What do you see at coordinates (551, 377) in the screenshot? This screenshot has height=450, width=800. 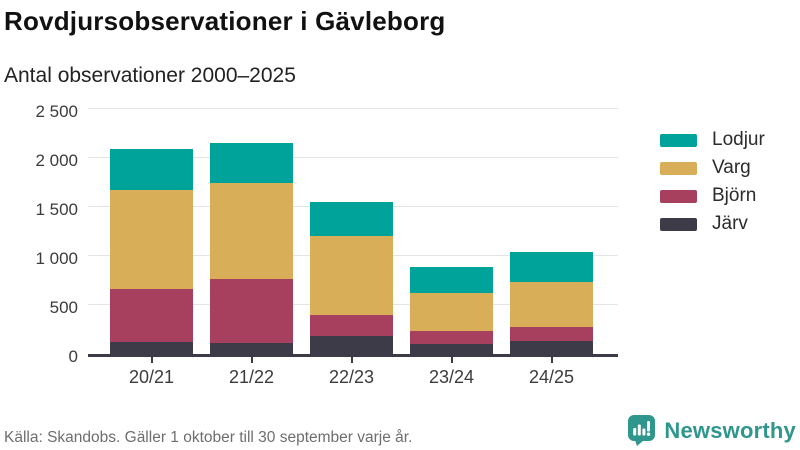 I see `x-tick-label: 24/25` at bounding box center [551, 377].